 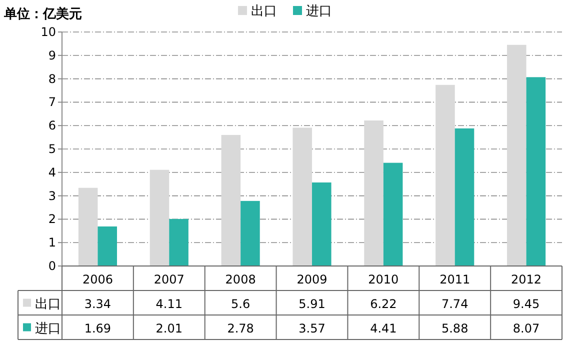 I want to click on y-tick-label: 9, so click(x=52, y=55).